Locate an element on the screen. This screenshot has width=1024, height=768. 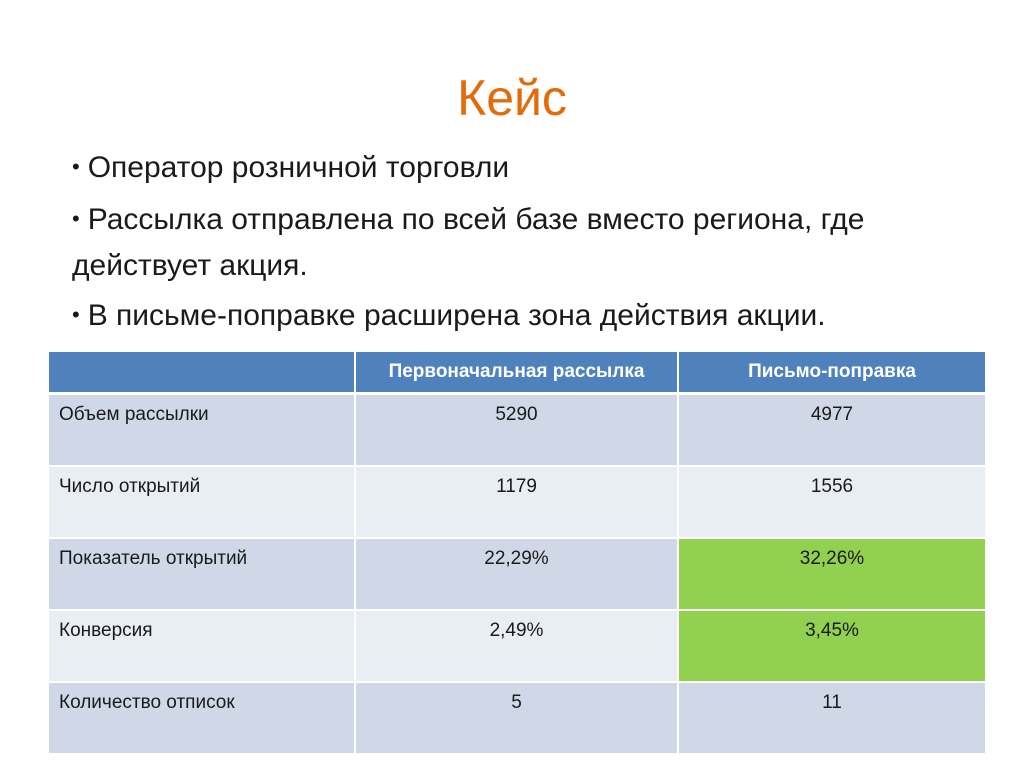
initial-value: 5290 is located at coordinates (517, 430).